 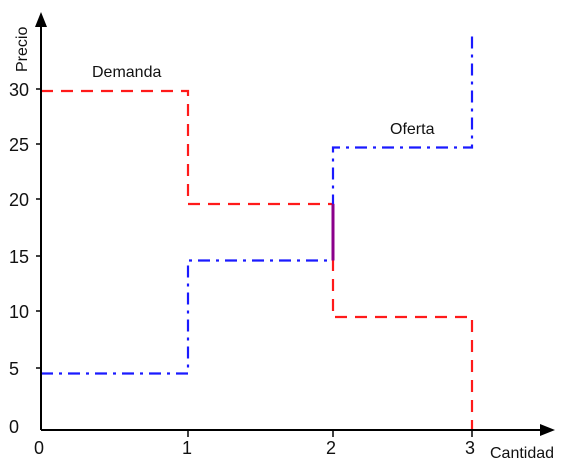 I want to click on y-tick-labels: 0 5 10 15 20 25 30, so click(x=19, y=258).